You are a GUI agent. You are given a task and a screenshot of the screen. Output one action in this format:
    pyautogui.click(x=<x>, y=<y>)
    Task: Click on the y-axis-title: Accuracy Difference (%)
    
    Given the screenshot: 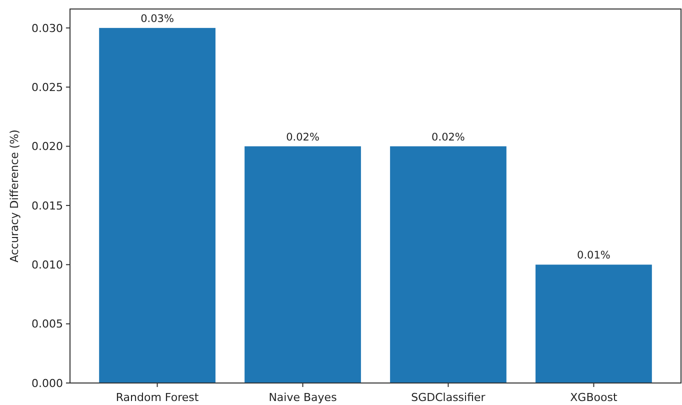 What is the action you would take?
    pyautogui.click(x=14, y=196)
    